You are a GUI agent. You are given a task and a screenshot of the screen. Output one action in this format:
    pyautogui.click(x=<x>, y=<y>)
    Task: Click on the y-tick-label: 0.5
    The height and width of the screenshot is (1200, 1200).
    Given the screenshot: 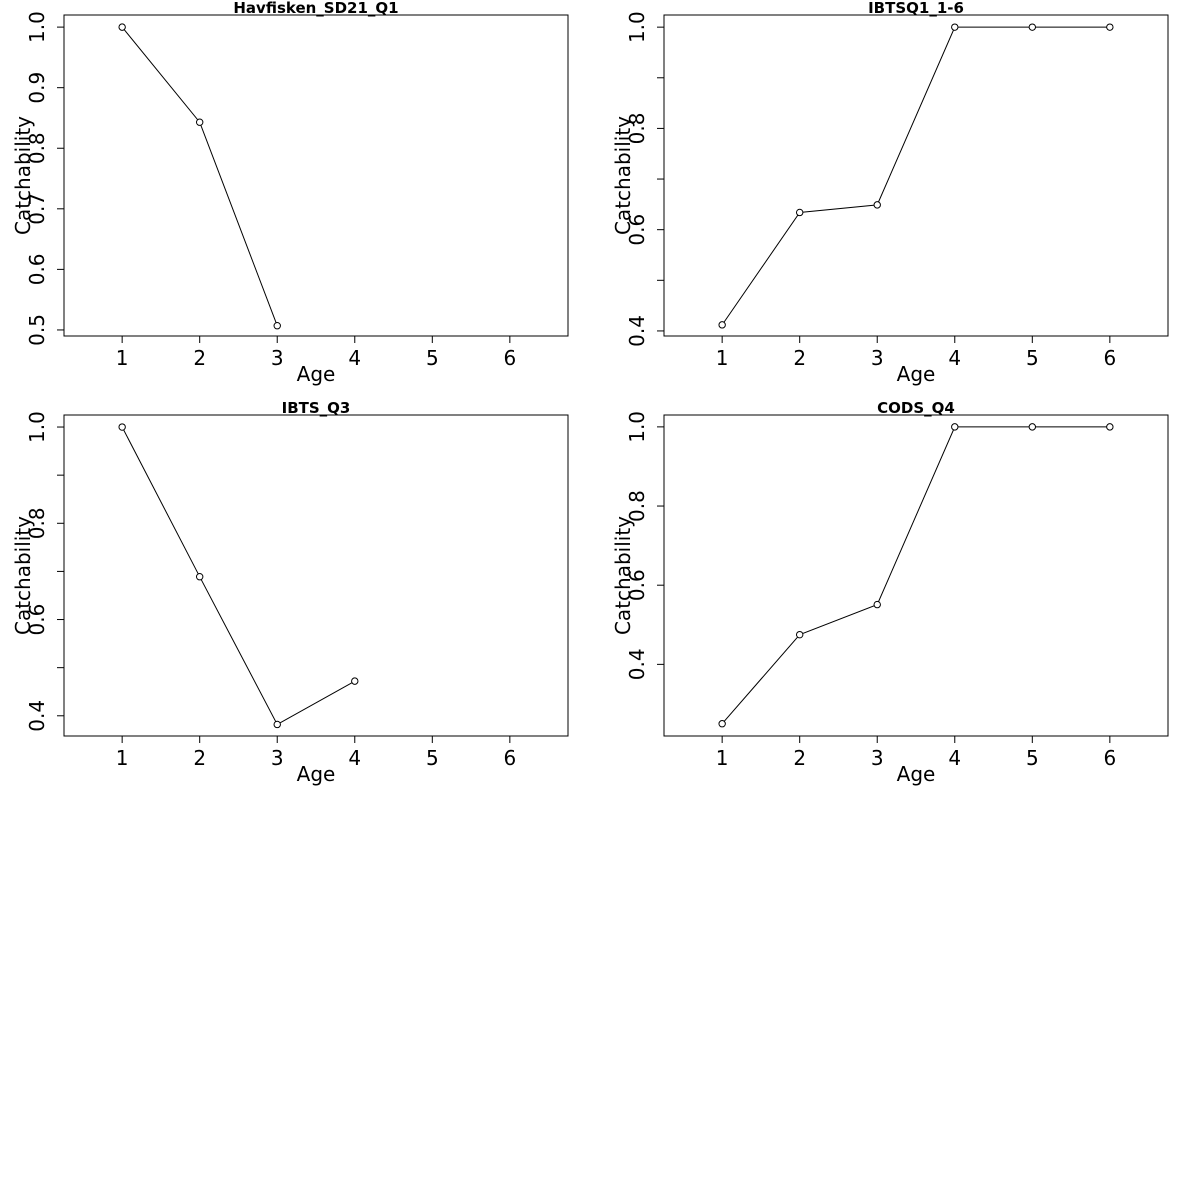 What is the action you would take?
    pyautogui.click(x=37, y=330)
    